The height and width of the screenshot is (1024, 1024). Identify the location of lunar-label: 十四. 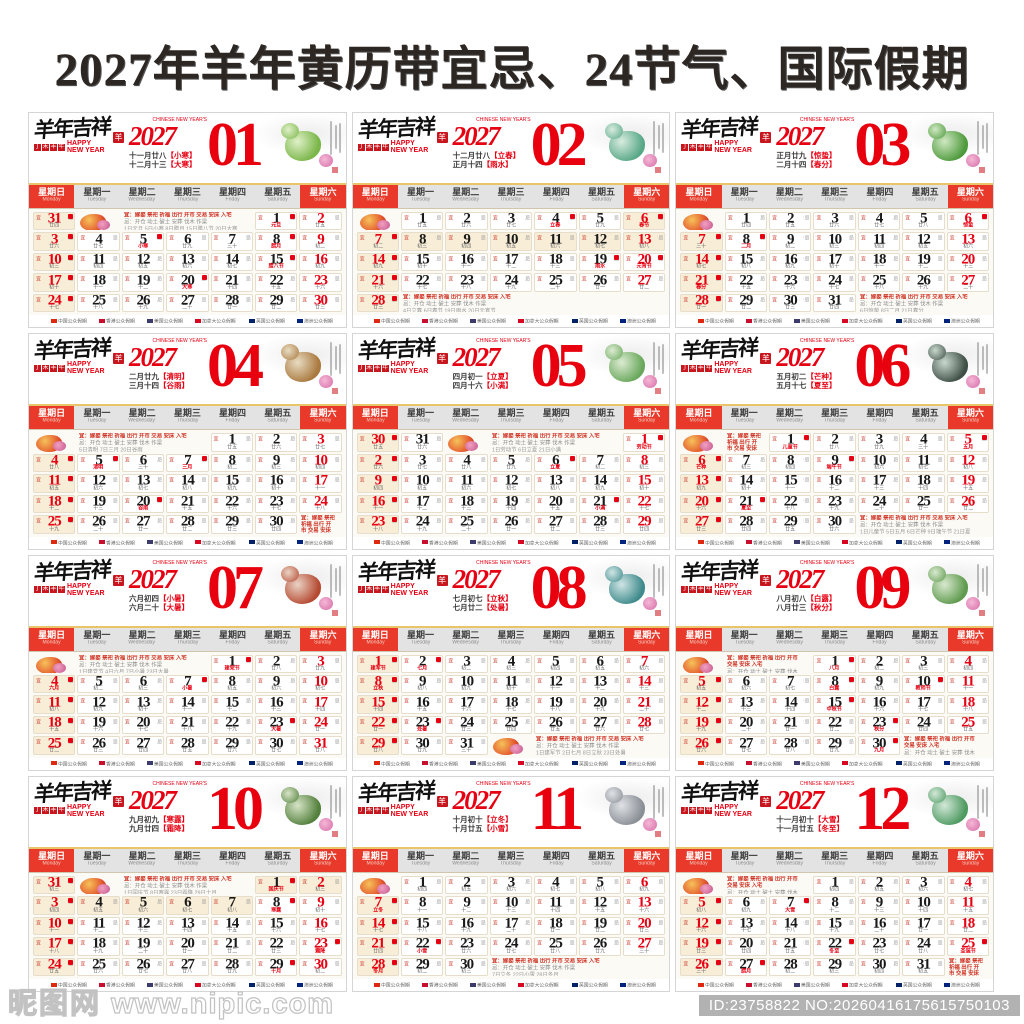
(231, 287).